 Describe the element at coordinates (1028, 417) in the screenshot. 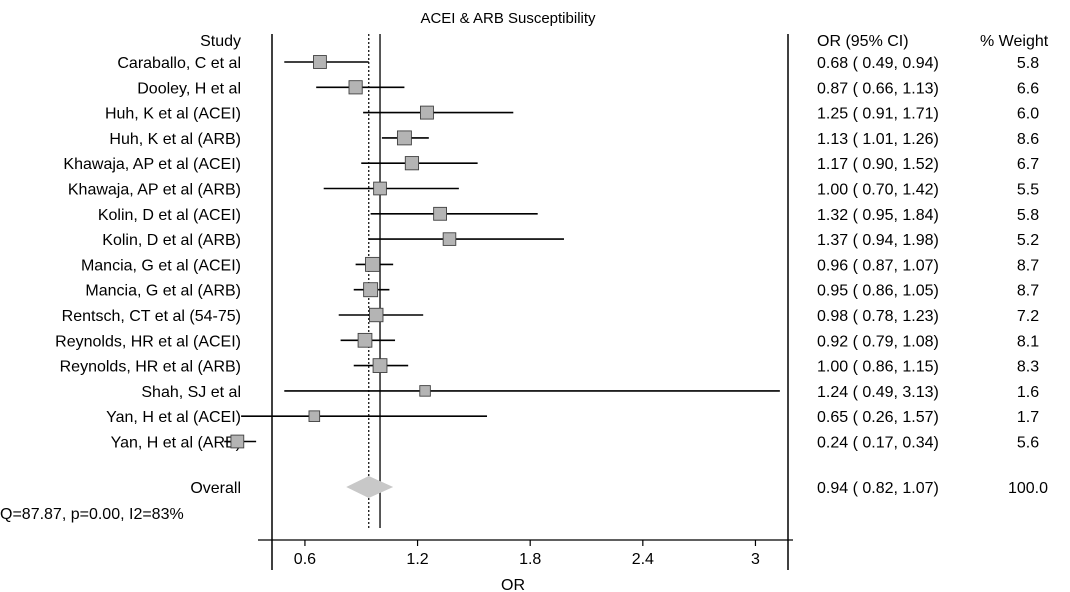

I see `study-weight: 1.7` at that location.